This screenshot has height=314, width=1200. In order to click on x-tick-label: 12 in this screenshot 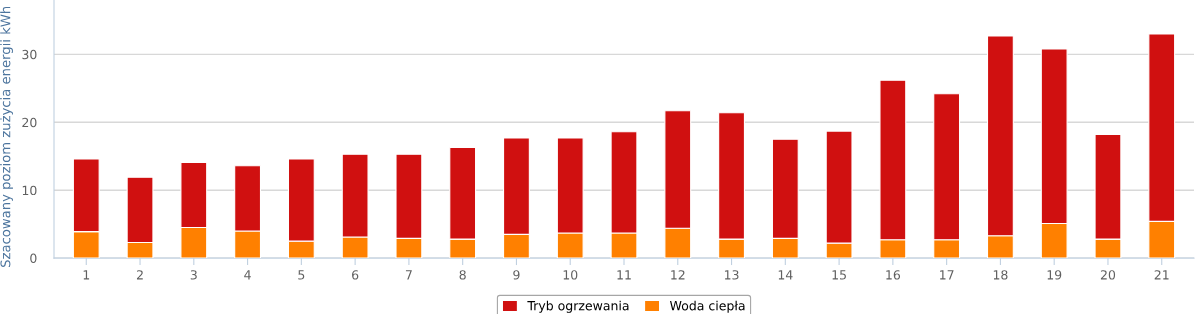, I will do `click(678, 275)`.